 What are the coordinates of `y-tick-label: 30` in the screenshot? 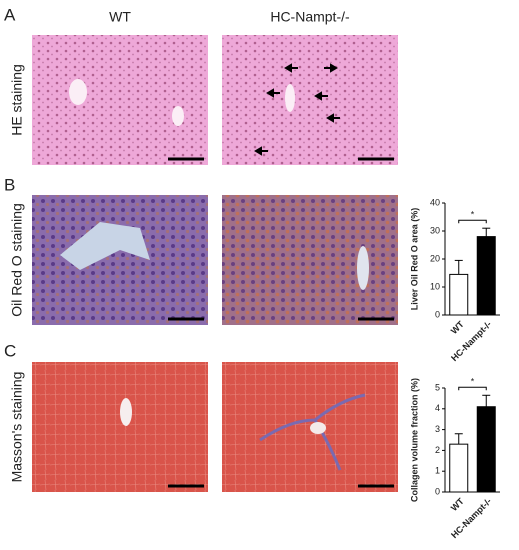 It's located at (435, 230).